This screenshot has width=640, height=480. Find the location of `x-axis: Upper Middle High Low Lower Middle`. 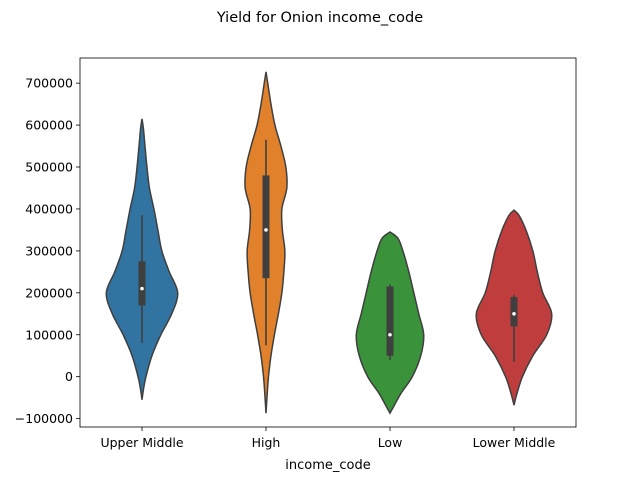

x-axis: Upper Middle High Low Lower Middle is located at coordinates (328, 438).